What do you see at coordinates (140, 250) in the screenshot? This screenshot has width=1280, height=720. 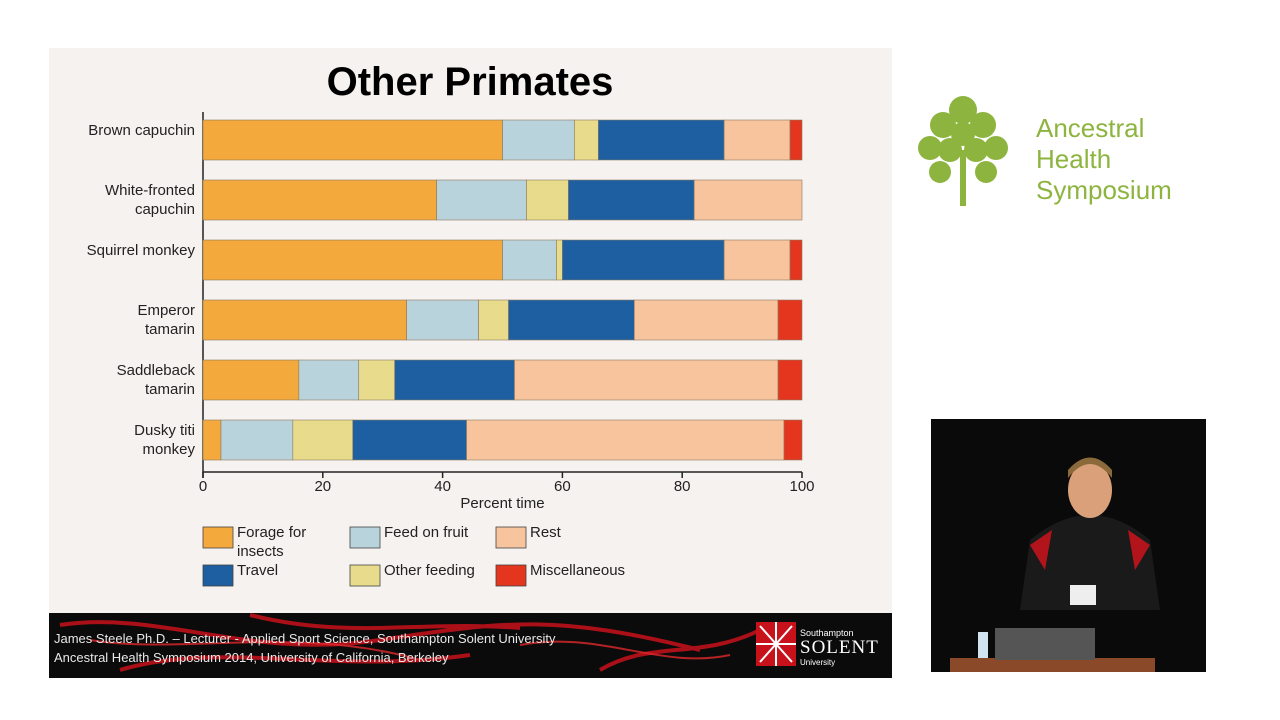 I see `y-tick-label: Squirrel monkey` at bounding box center [140, 250].